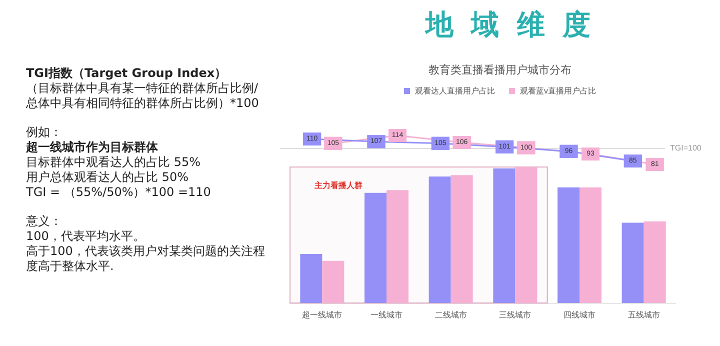  What do you see at coordinates (386, 315) in the screenshot?
I see `x-tick-label: 一线城市` at bounding box center [386, 315].